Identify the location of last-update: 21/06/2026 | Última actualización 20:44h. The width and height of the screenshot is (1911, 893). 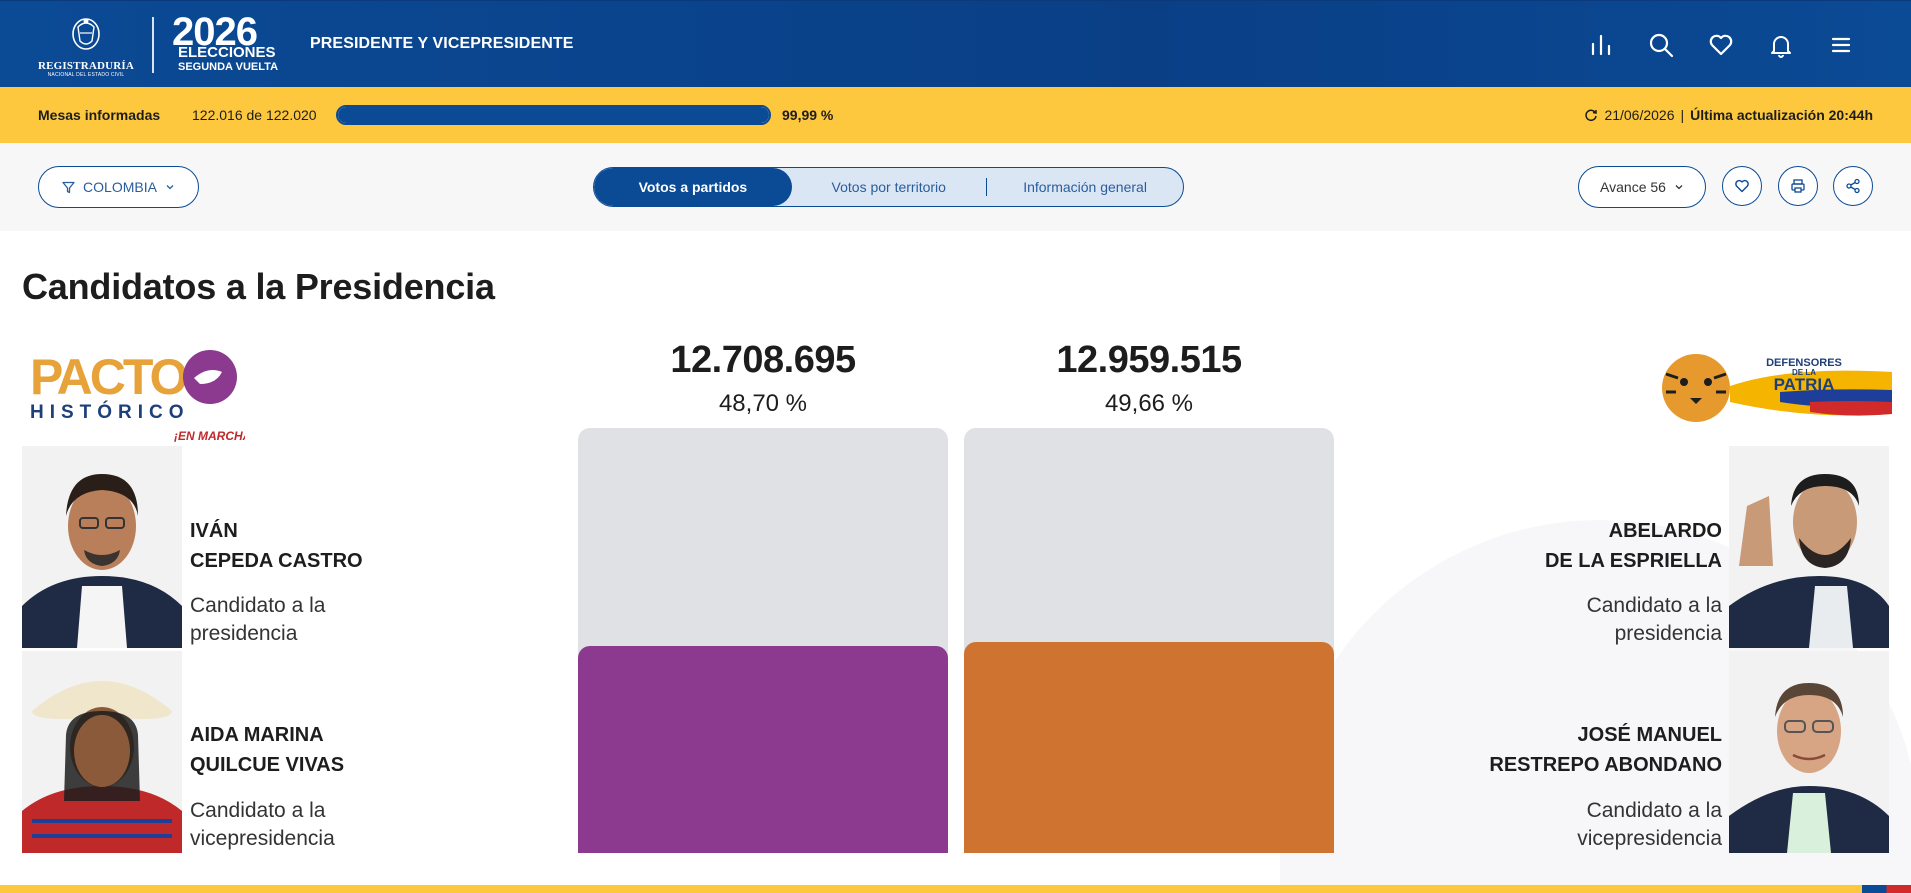
(1728, 115).